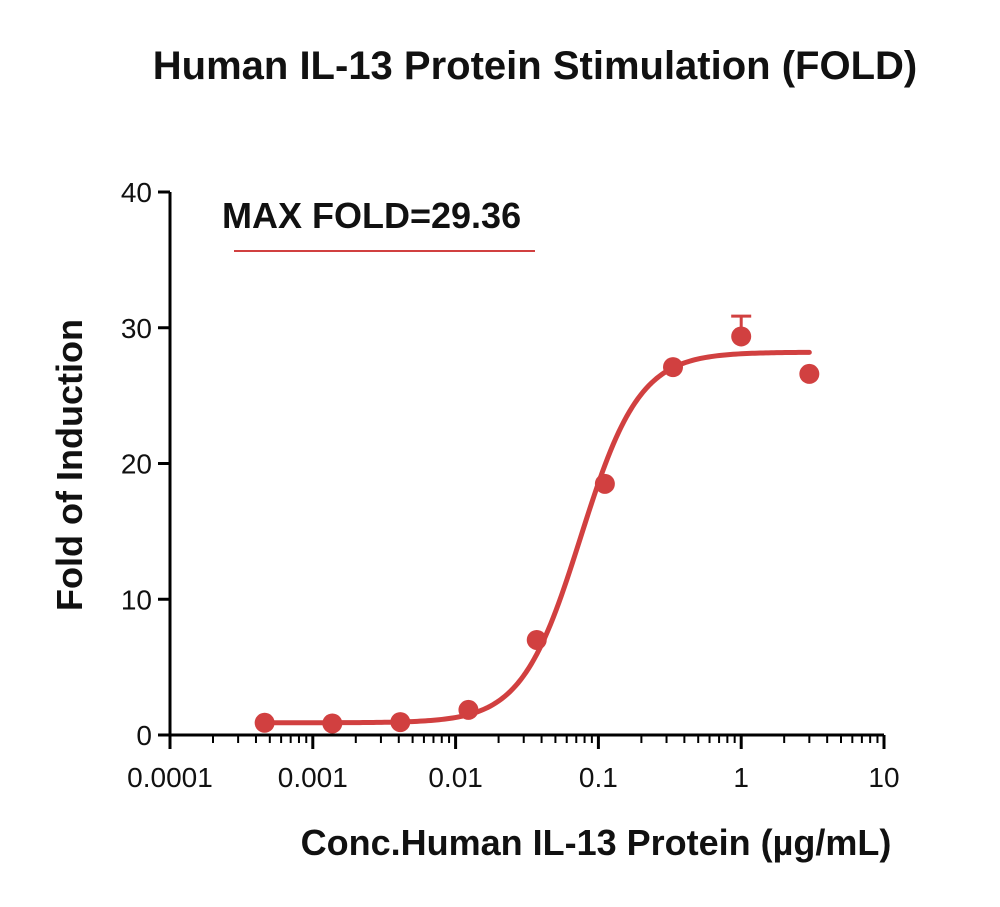 The image size is (1000, 907). What do you see at coordinates (136, 464) in the screenshot?
I see `y-tick-label: 20` at bounding box center [136, 464].